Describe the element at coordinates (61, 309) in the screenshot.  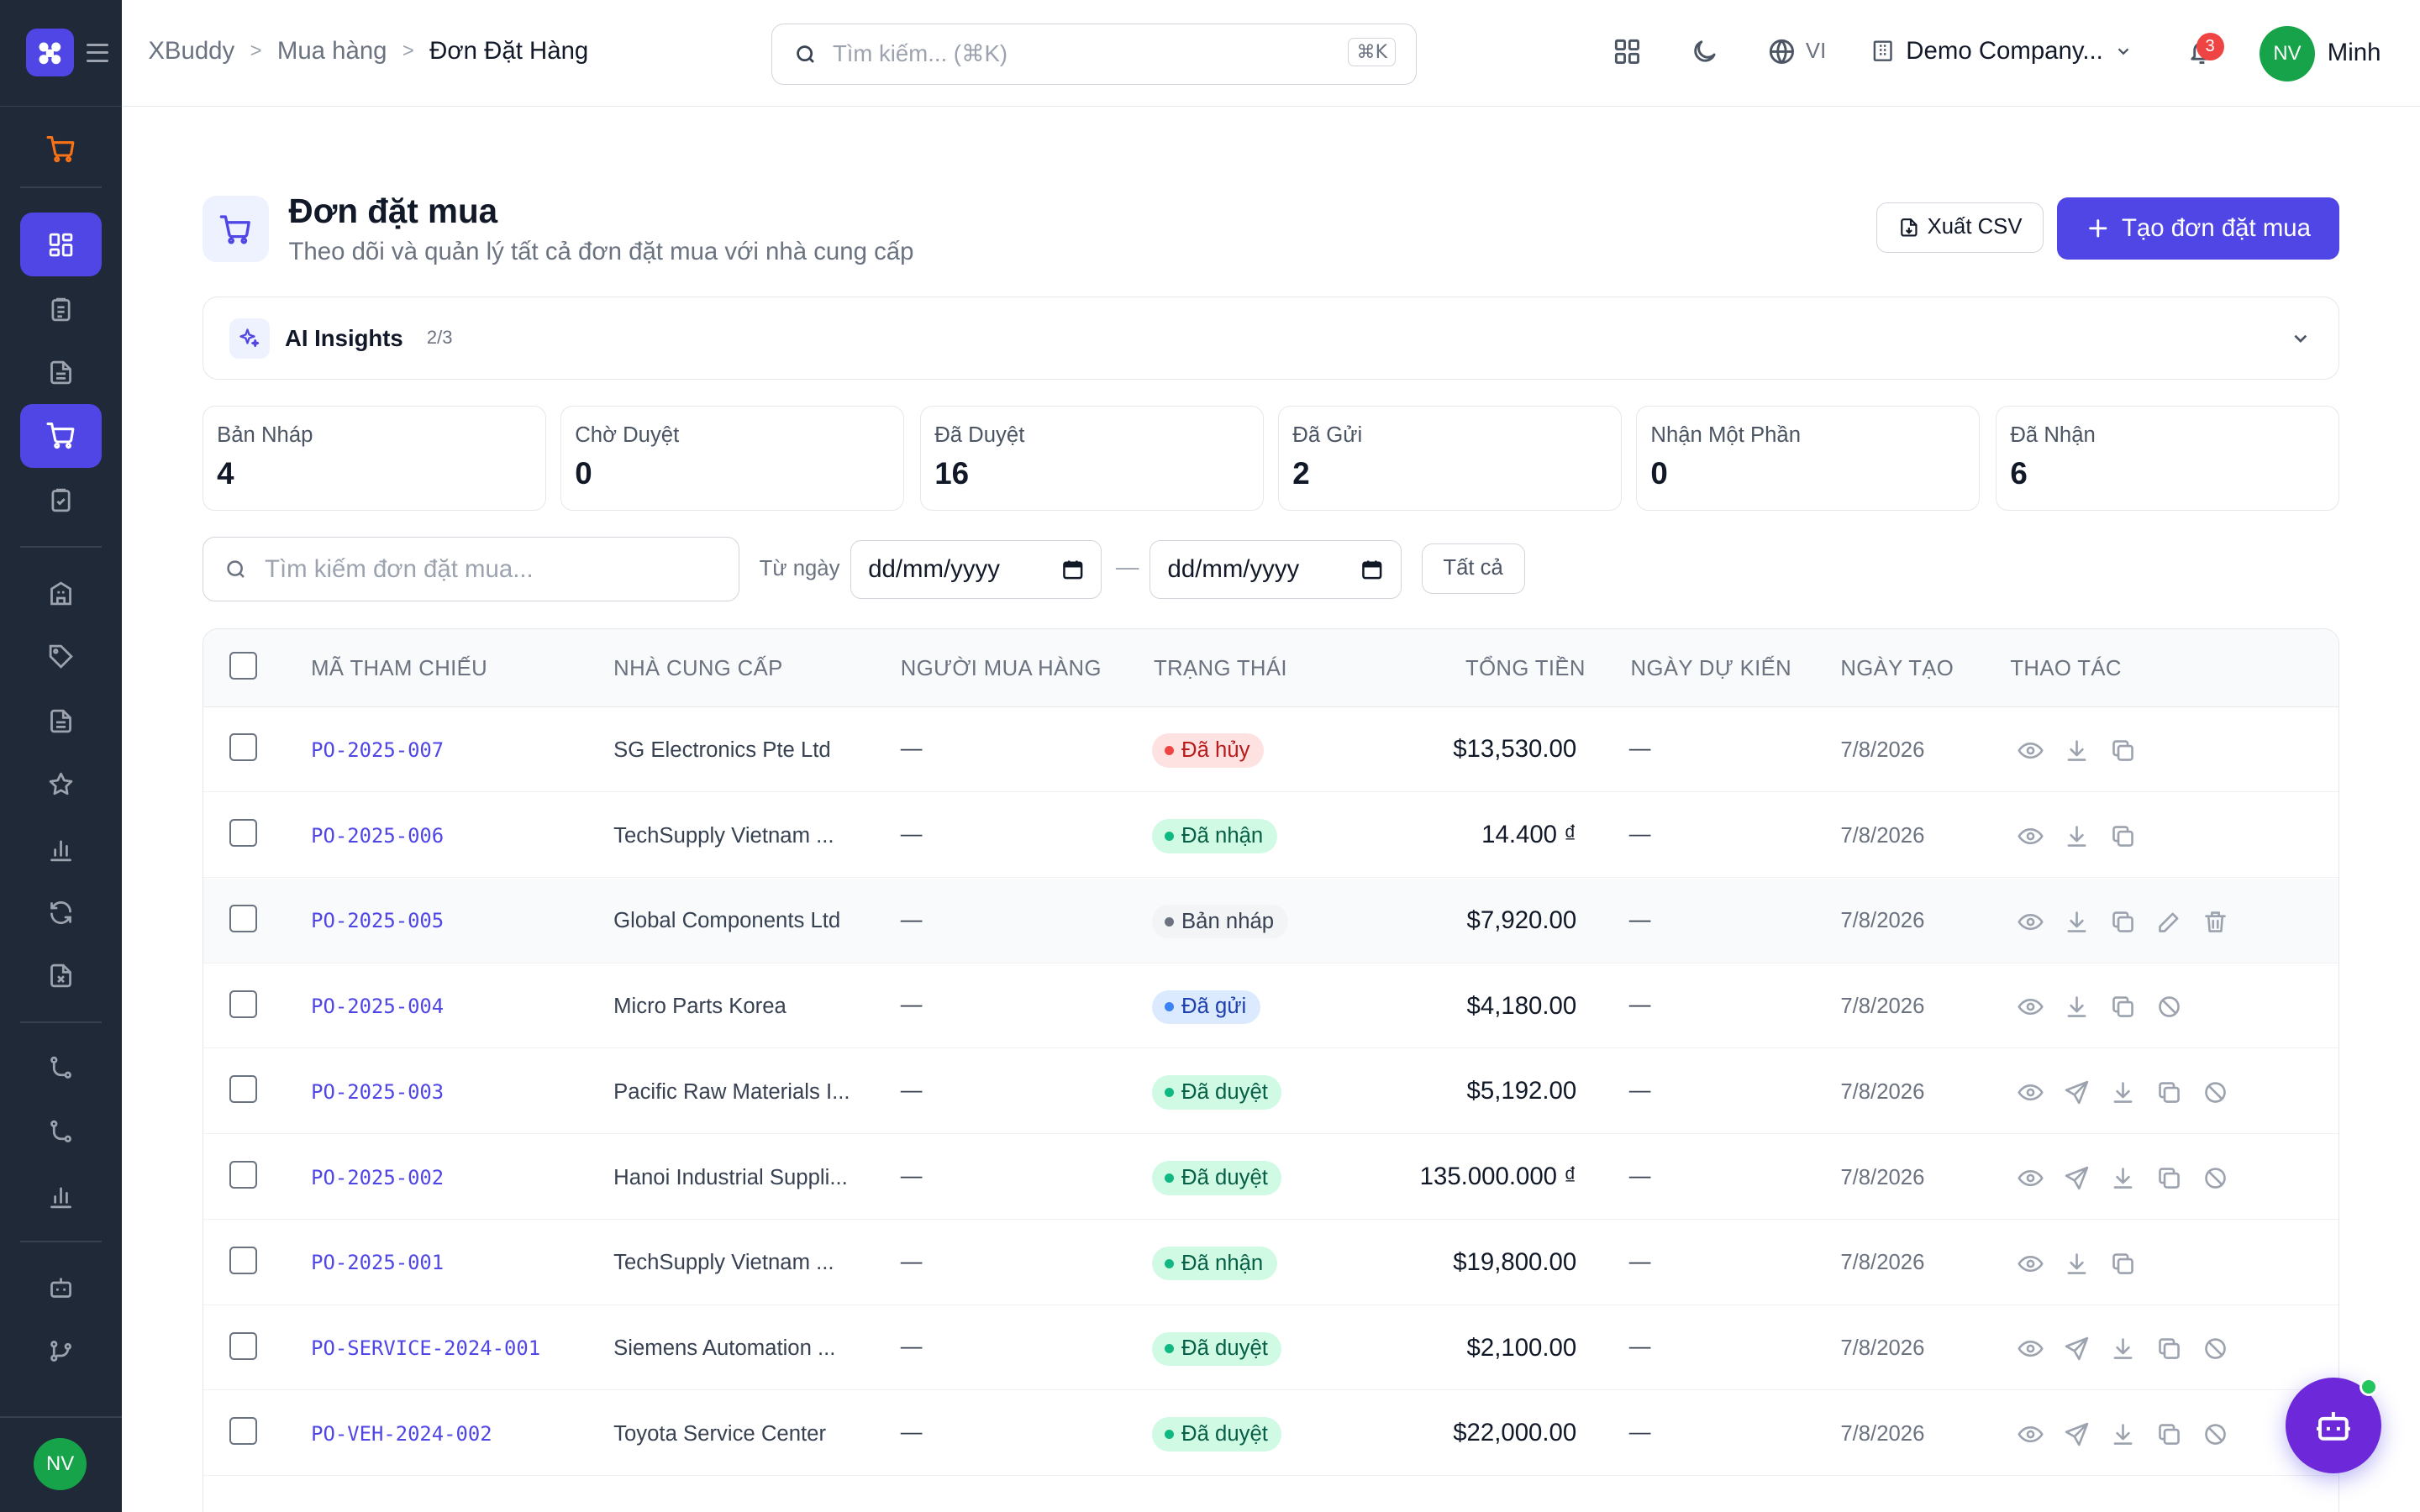
I see `sidebar-item-clipboard` at that location.